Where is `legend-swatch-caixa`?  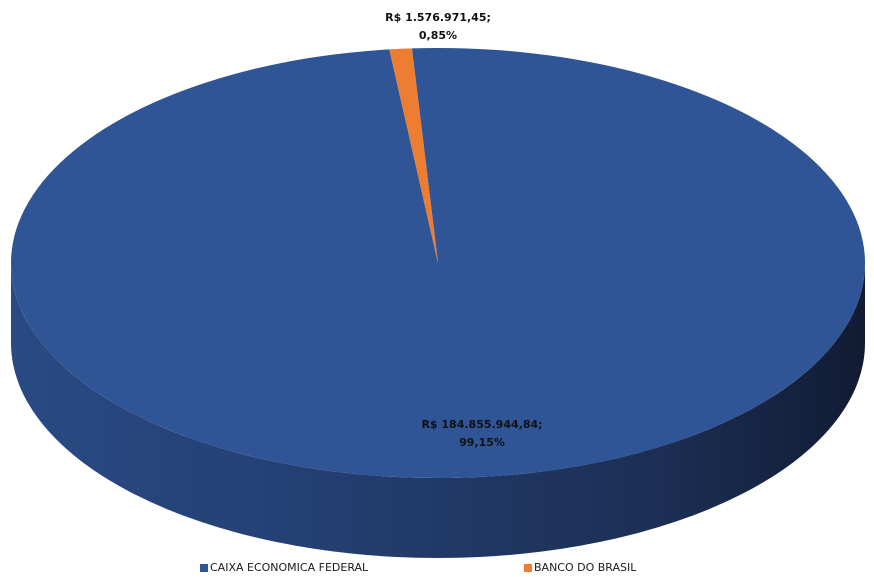
legend-swatch-caixa is located at coordinates (204, 567).